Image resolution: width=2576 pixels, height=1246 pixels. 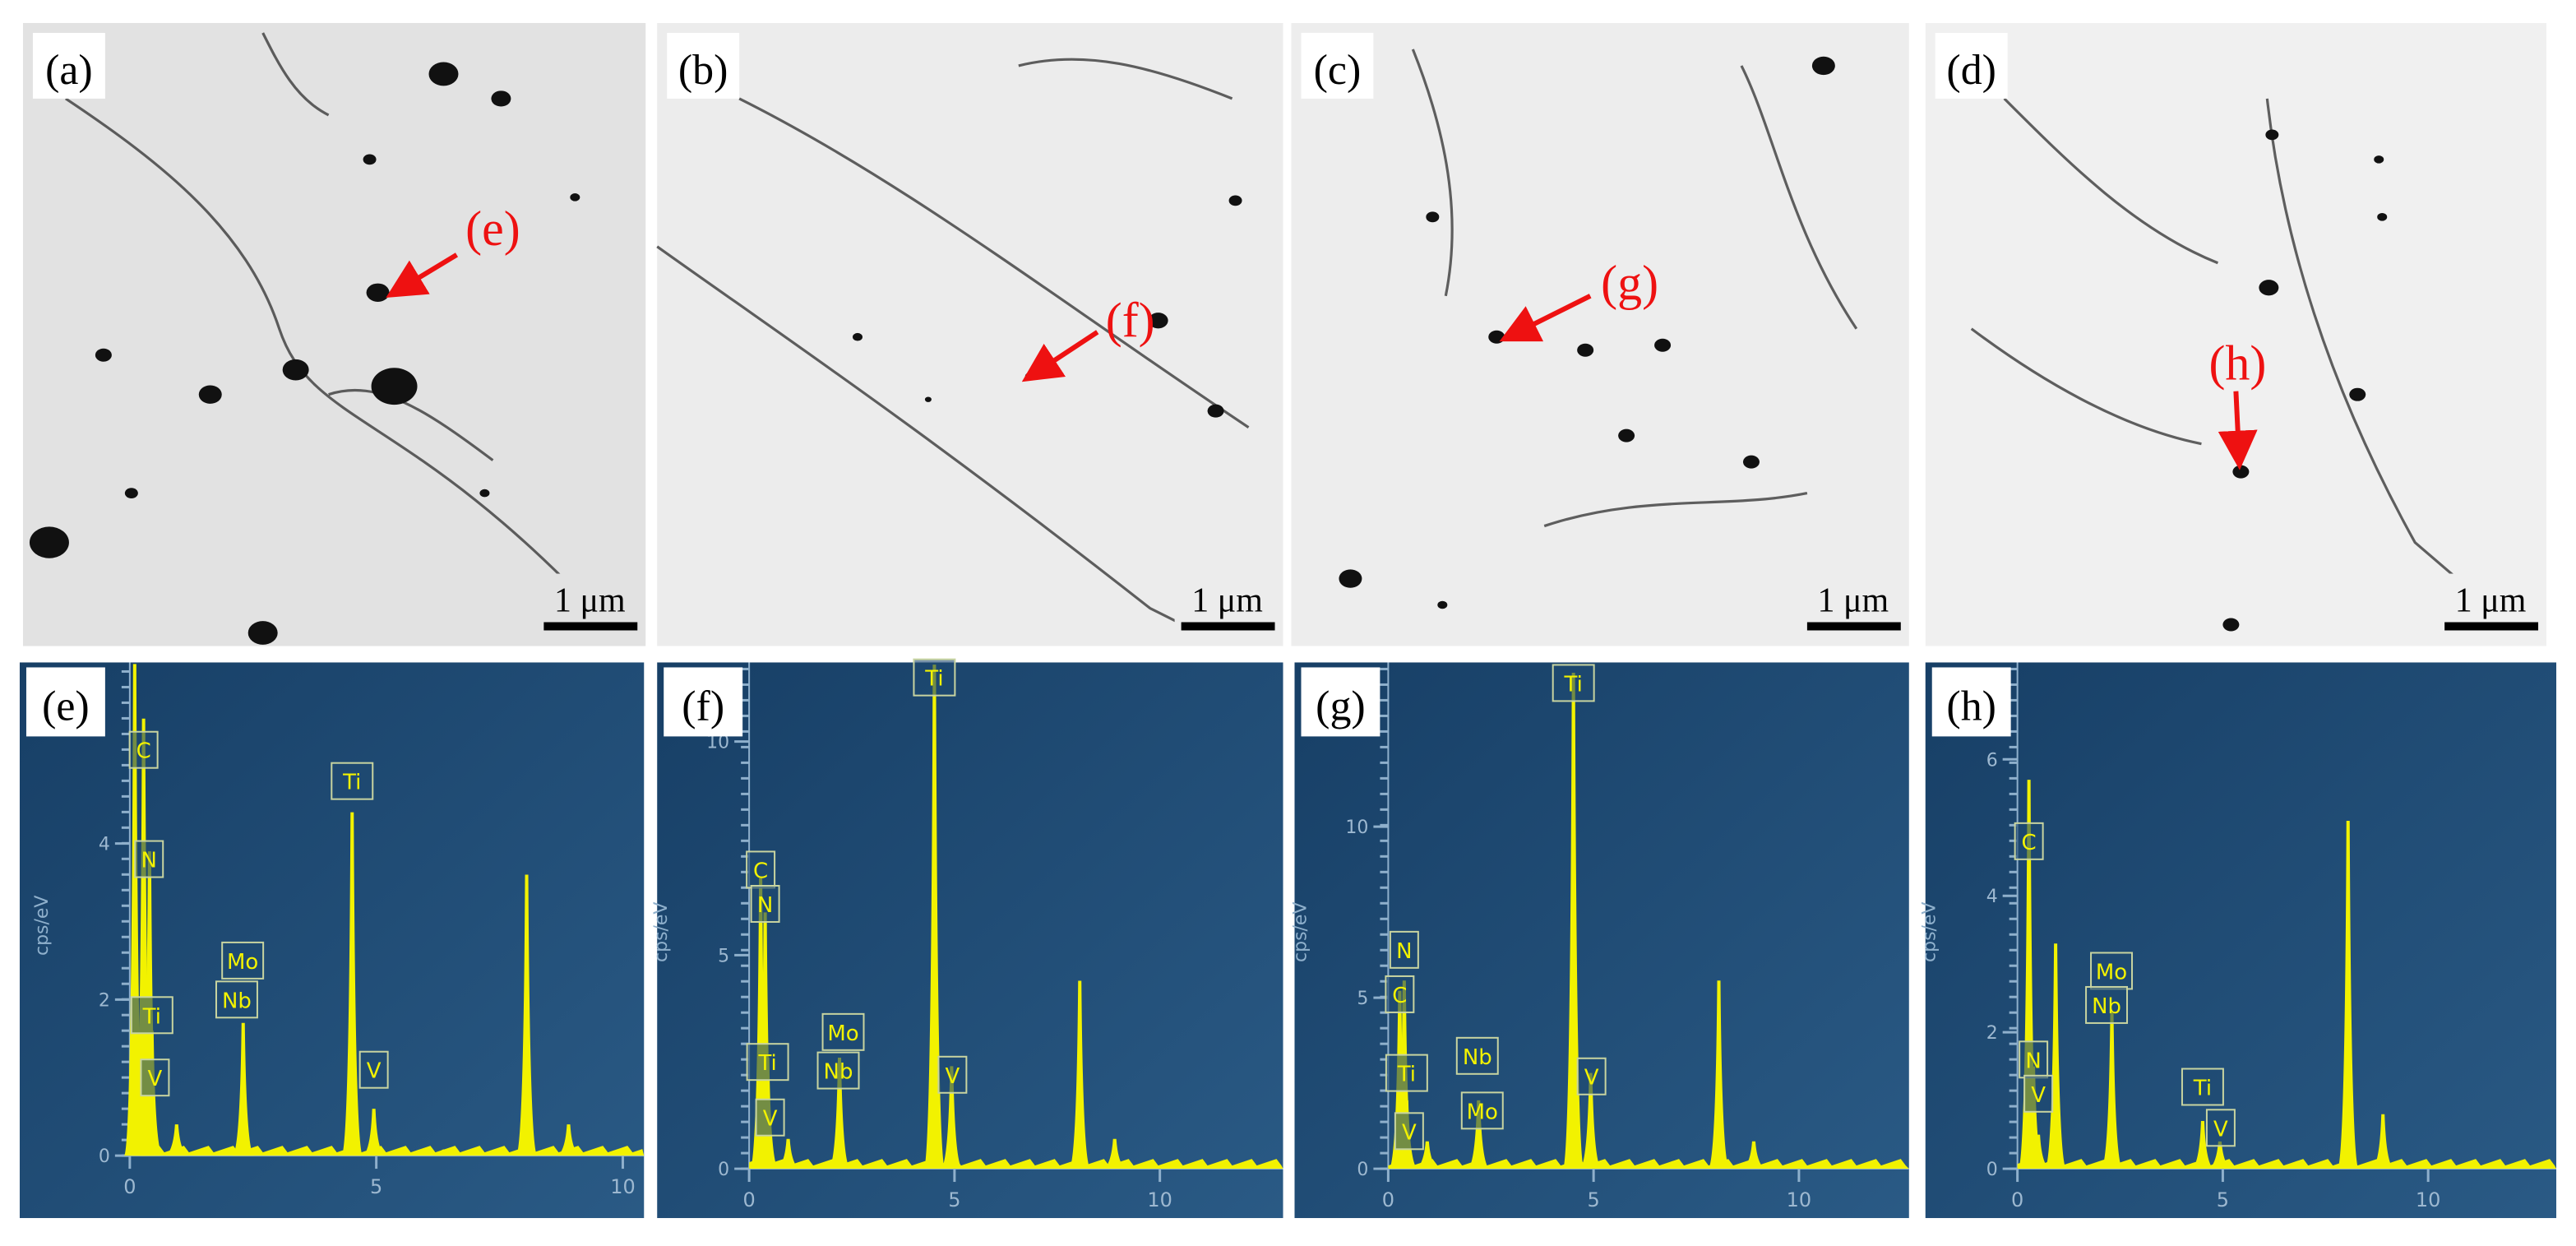 I want to click on panel-label: (b), so click(x=703, y=70).